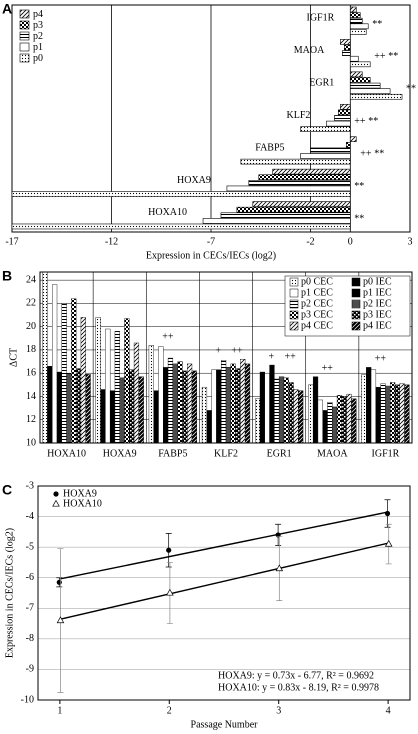  What do you see at coordinates (31, 419) in the screenshot?
I see `y-tick-label: 12` at bounding box center [31, 419].